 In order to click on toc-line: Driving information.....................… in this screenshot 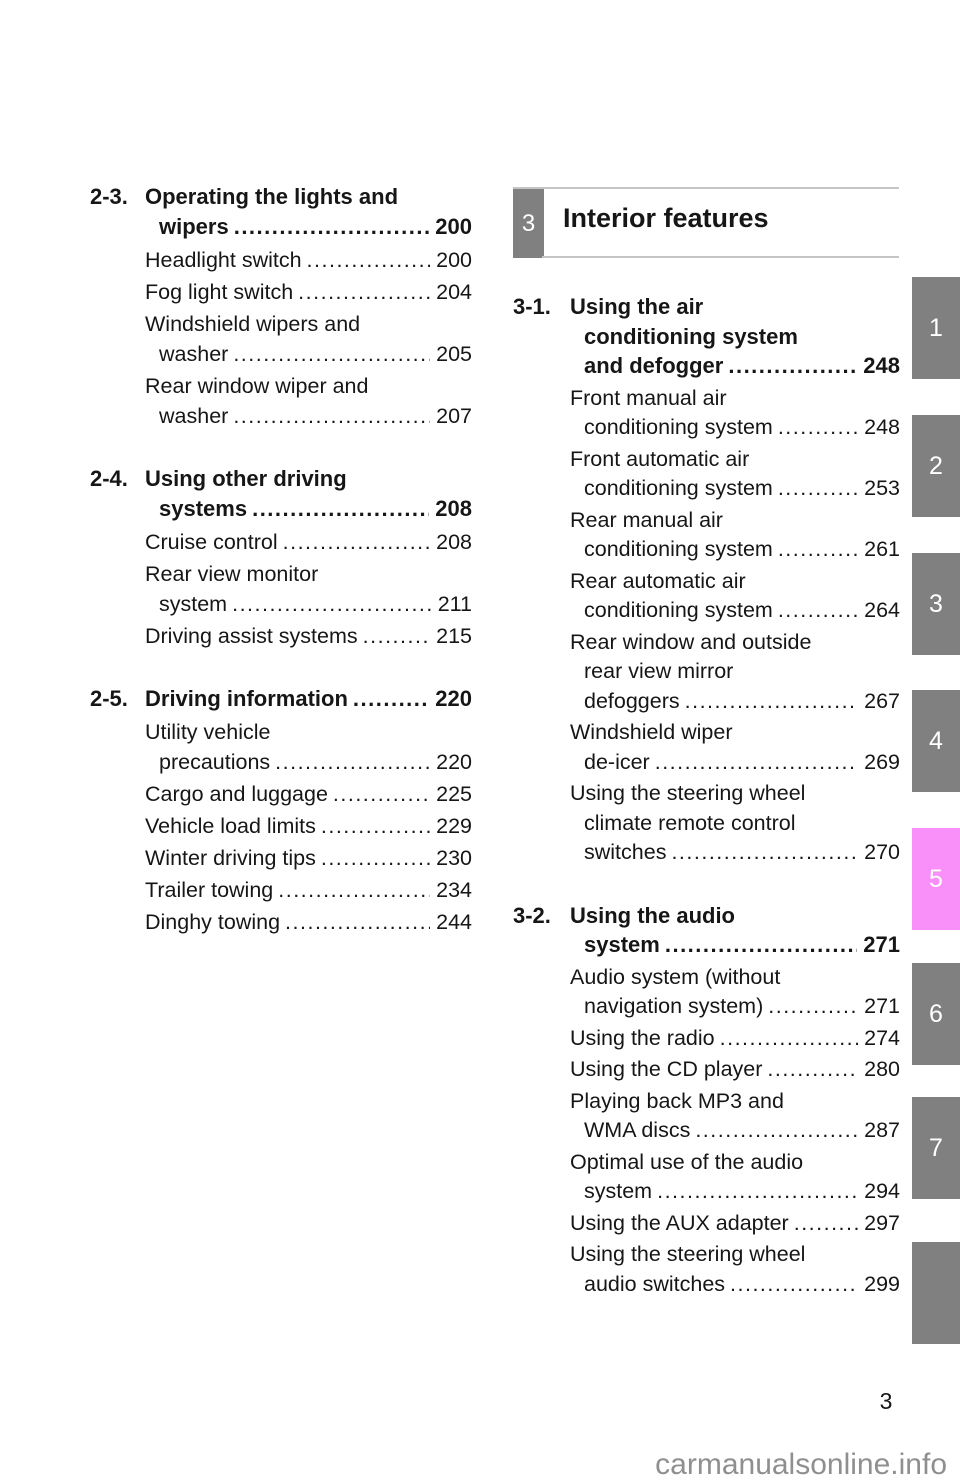, I will do `click(308, 699)`.